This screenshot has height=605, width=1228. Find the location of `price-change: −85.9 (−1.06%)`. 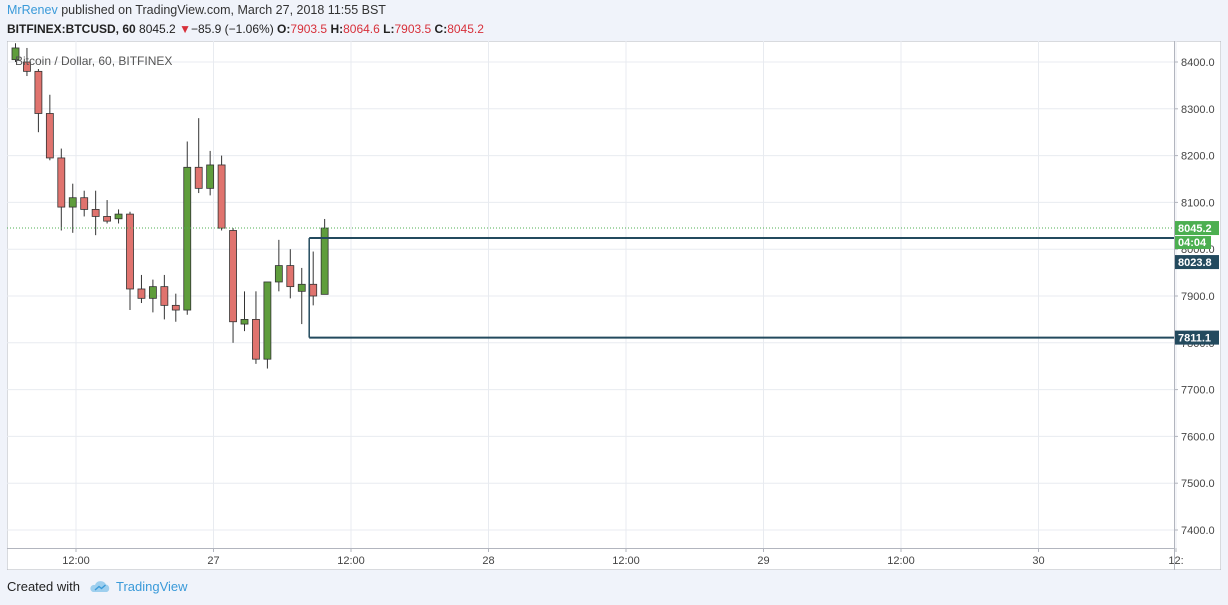

price-change: −85.9 (−1.06%) is located at coordinates (232, 29).